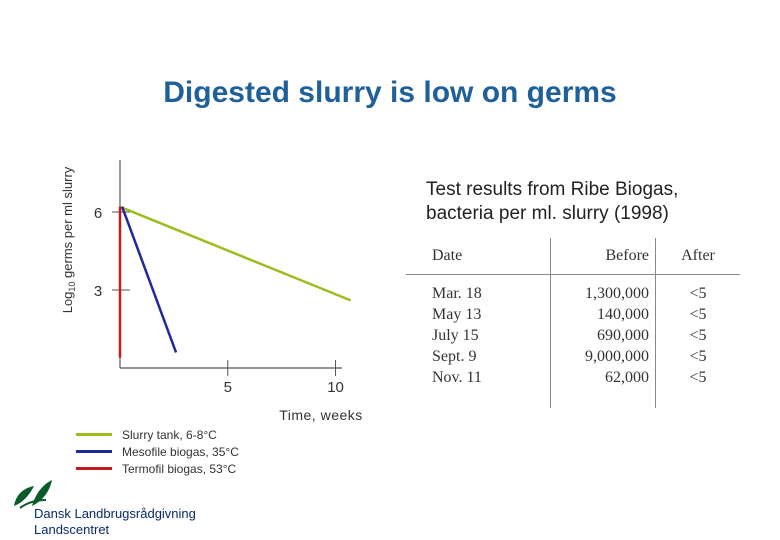  Describe the element at coordinates (547, 213) in the screenshot. I see `test-results-heading-line2: bacteria per ml. slurry (1998)` at that location.